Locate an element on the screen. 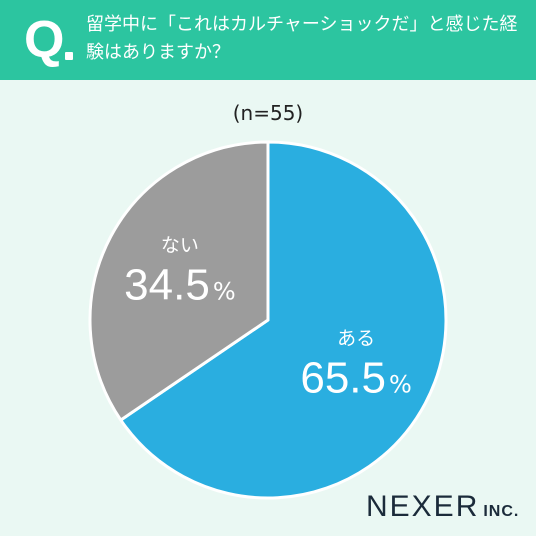 The height and width of the screenshot is (536, 536). slice-label-1: ない is located at coordinates (180, 245).